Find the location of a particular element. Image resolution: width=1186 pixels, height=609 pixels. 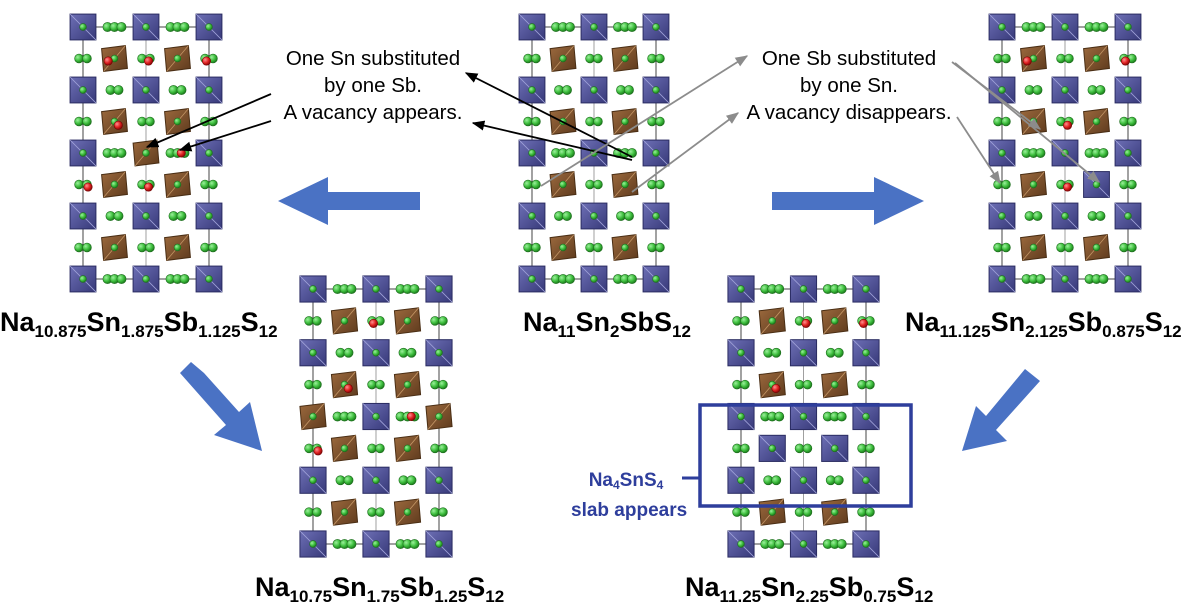

slab-label: Na4SnS4 slab appears is located at coordinates (629, 495).